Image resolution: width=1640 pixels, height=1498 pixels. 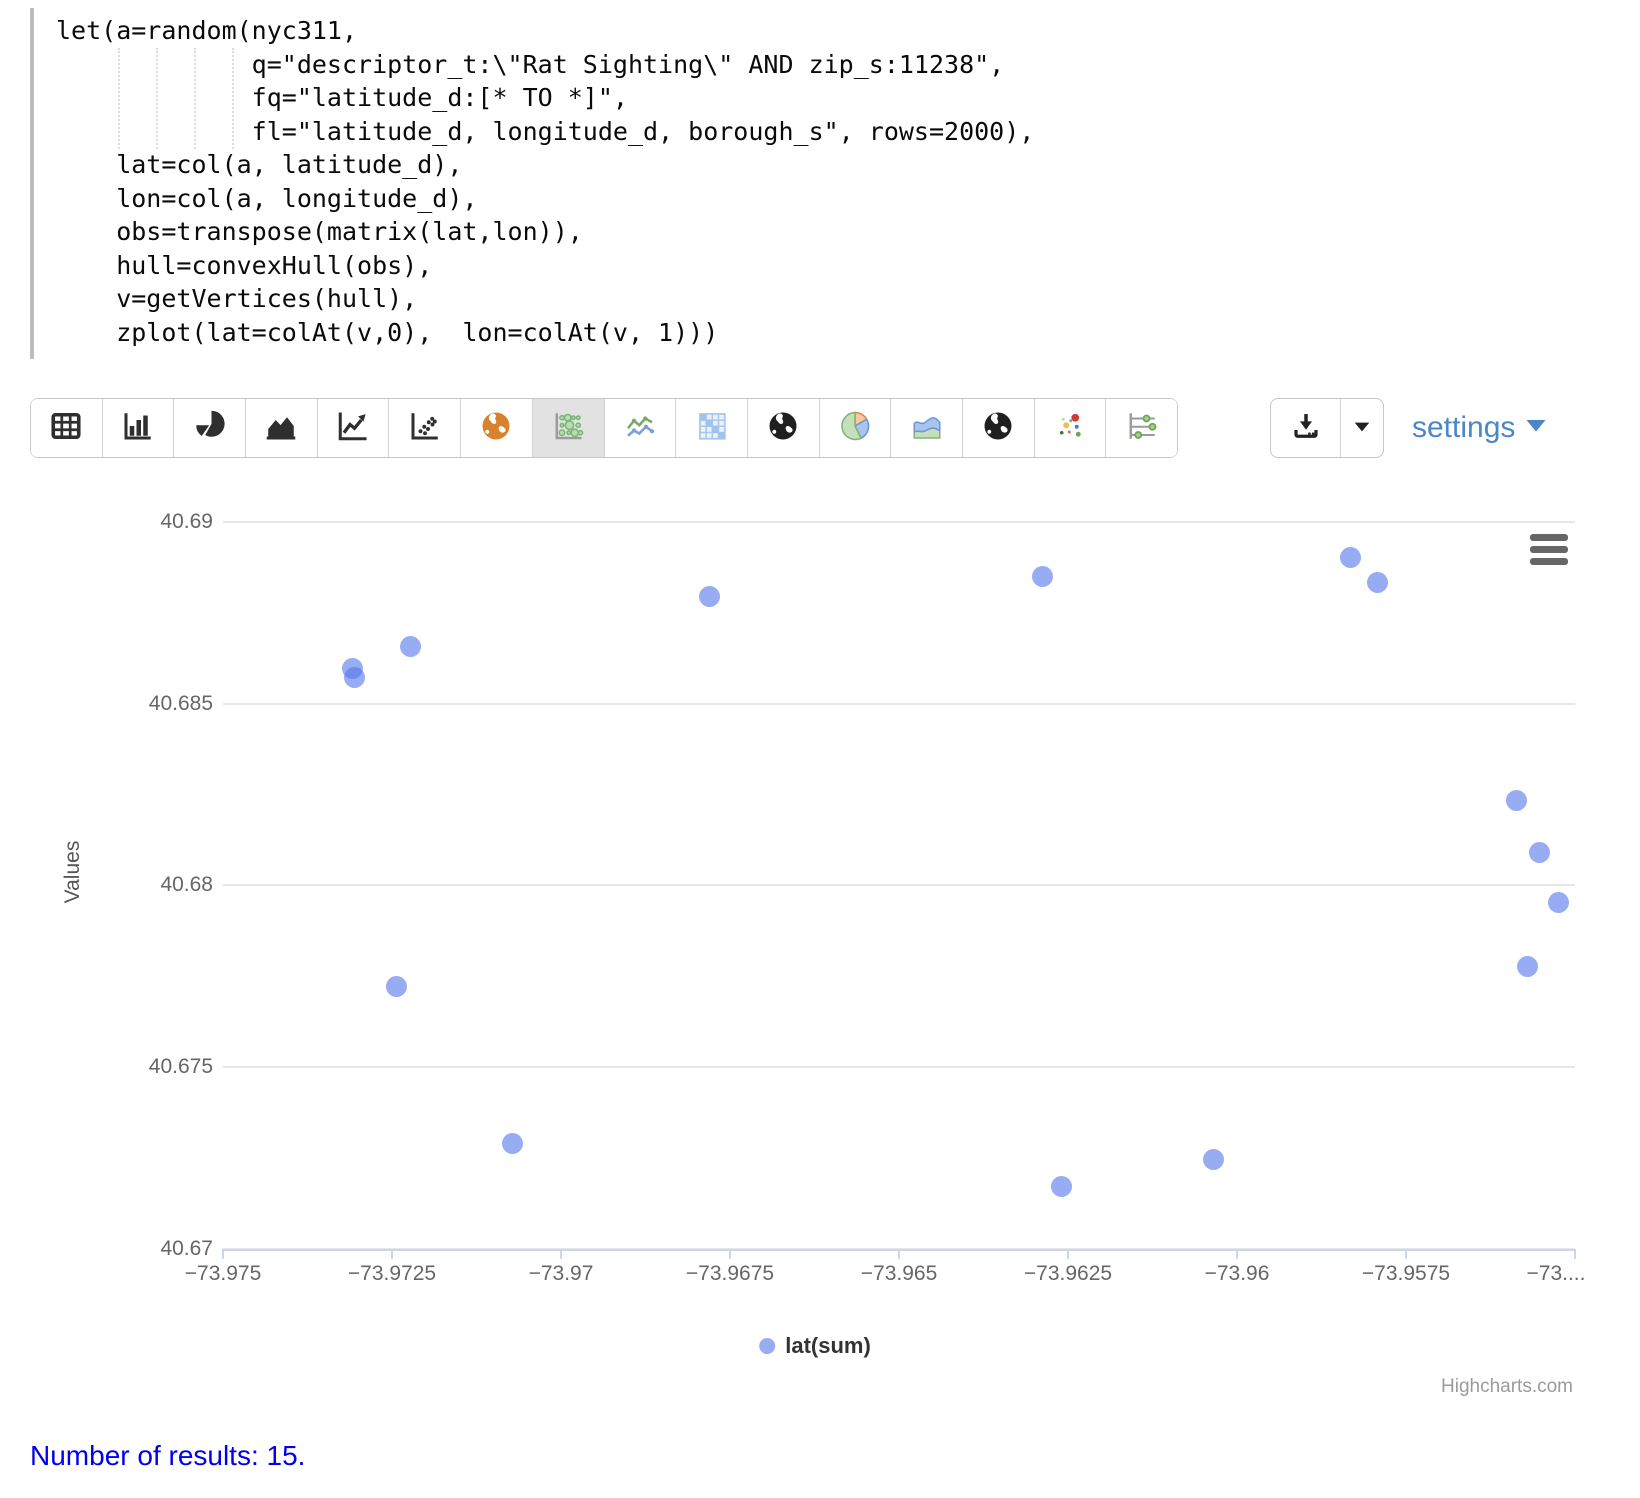 I want to click on spline-chart-icon, so click(x=640, y=428).